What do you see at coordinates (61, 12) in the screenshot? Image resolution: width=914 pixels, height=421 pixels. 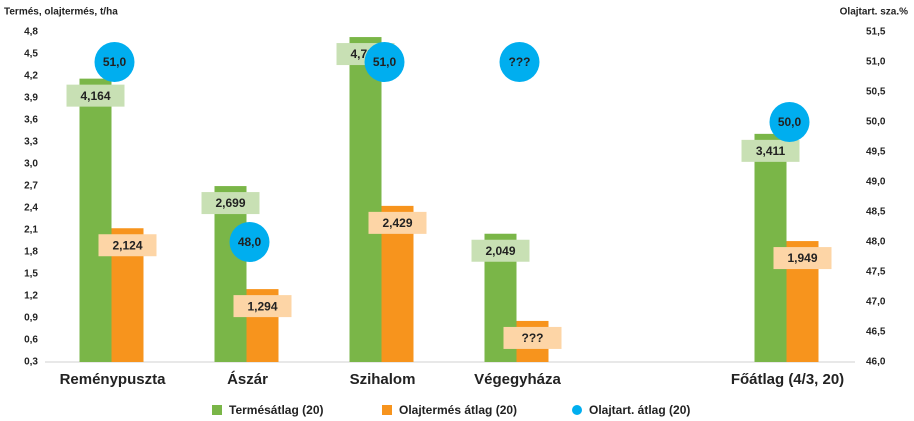 I see `y-axis-title: Termés, olajtermés, t/ha` at bounding box center [61, 12].